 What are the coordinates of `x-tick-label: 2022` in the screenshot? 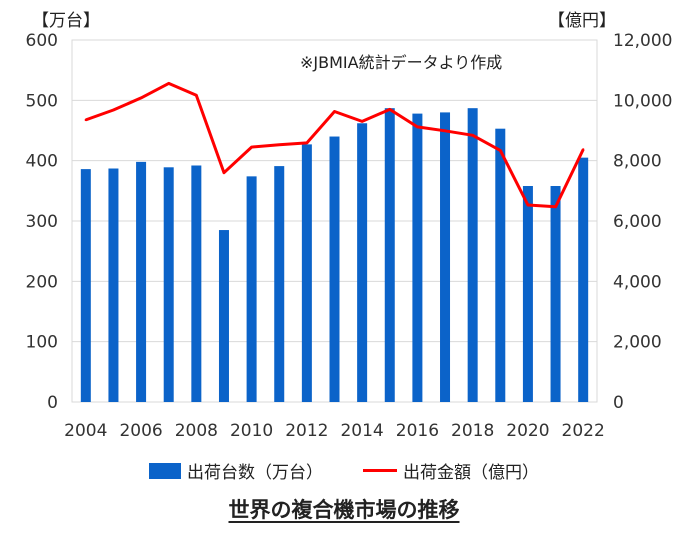 It's located at (583, 431).